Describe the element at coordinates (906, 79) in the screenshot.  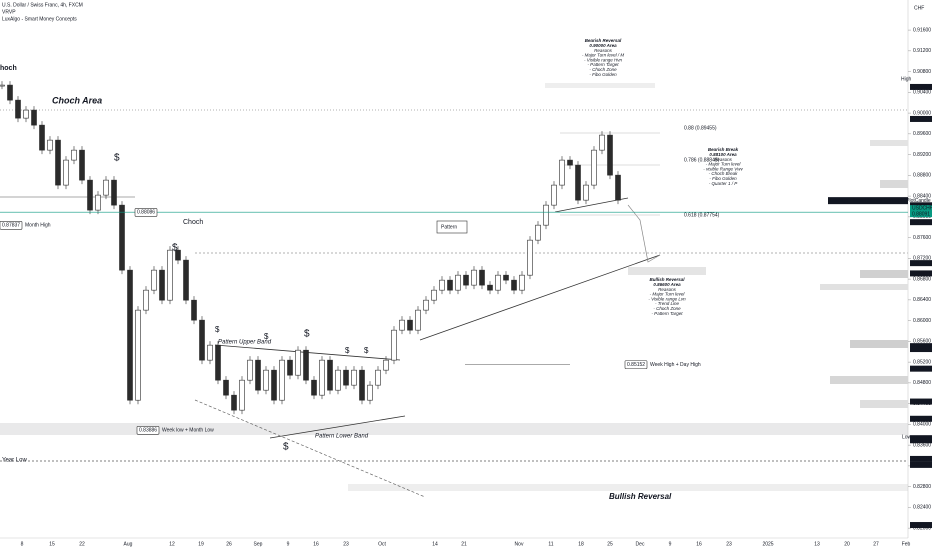
I see `high-label: High` at that location.